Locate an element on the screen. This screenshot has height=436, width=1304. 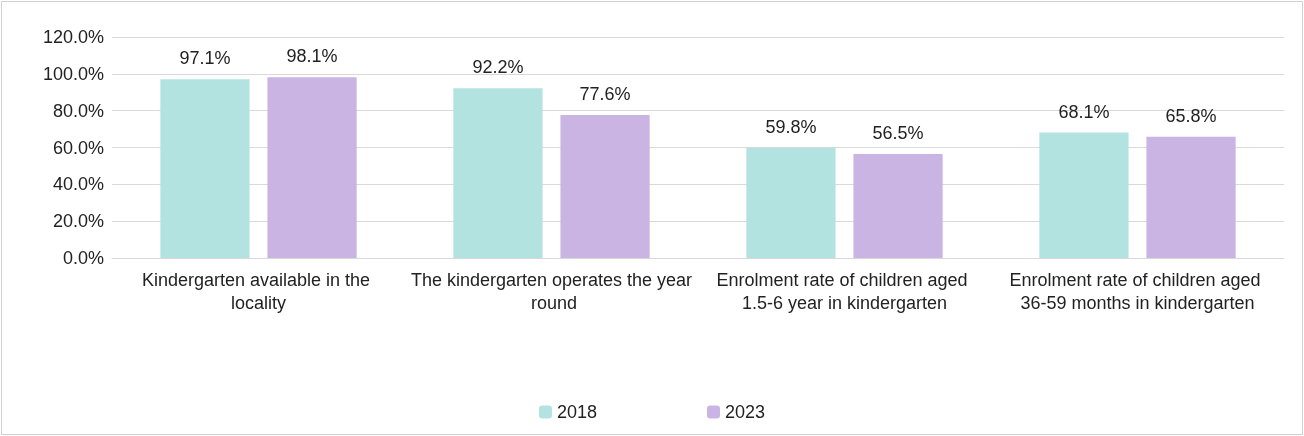
data-label: 77.6% is located at coordinates (605, 94).